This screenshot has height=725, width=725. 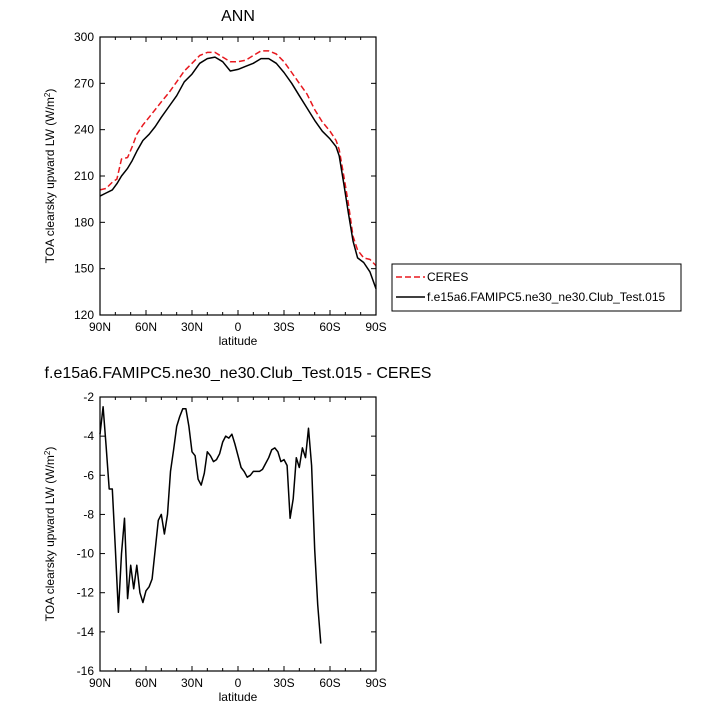 What do you see at coordinates (86, 632) in the screenshot?
I see `y-tick-label: -14` at bounding box center [86, 632].